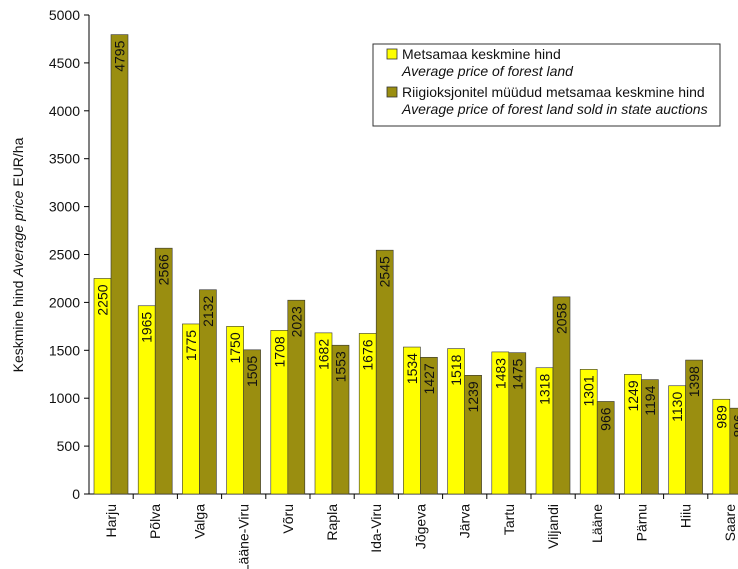  I want to click on legend-box, so click(546, 85).